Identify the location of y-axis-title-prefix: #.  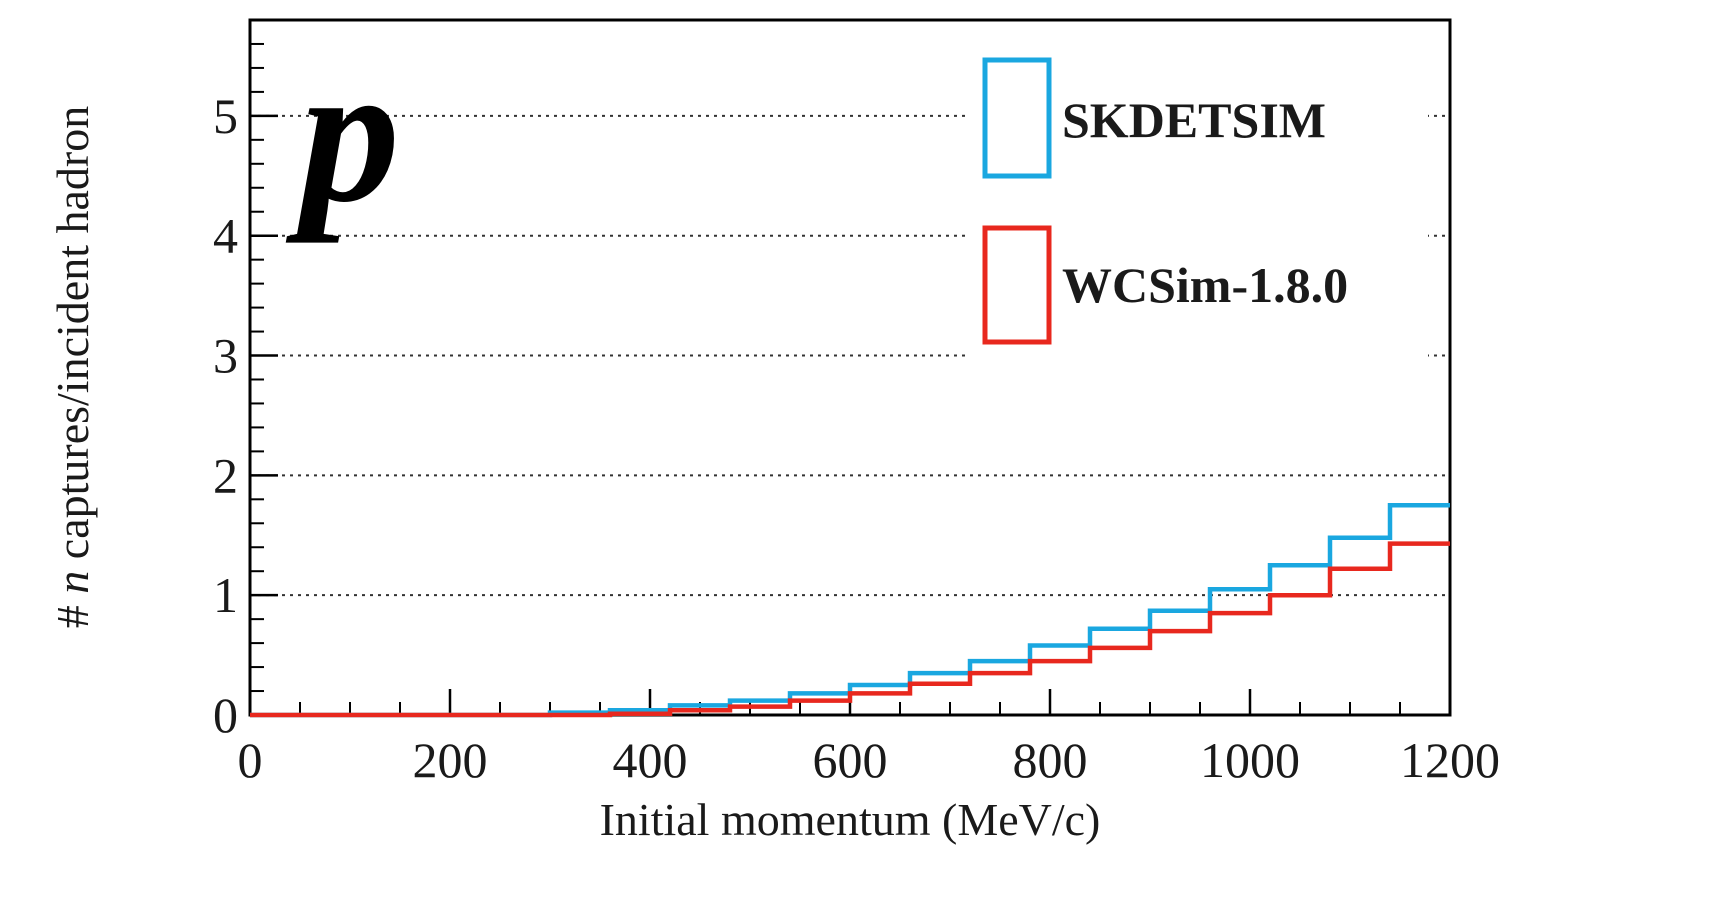
(72, 611).